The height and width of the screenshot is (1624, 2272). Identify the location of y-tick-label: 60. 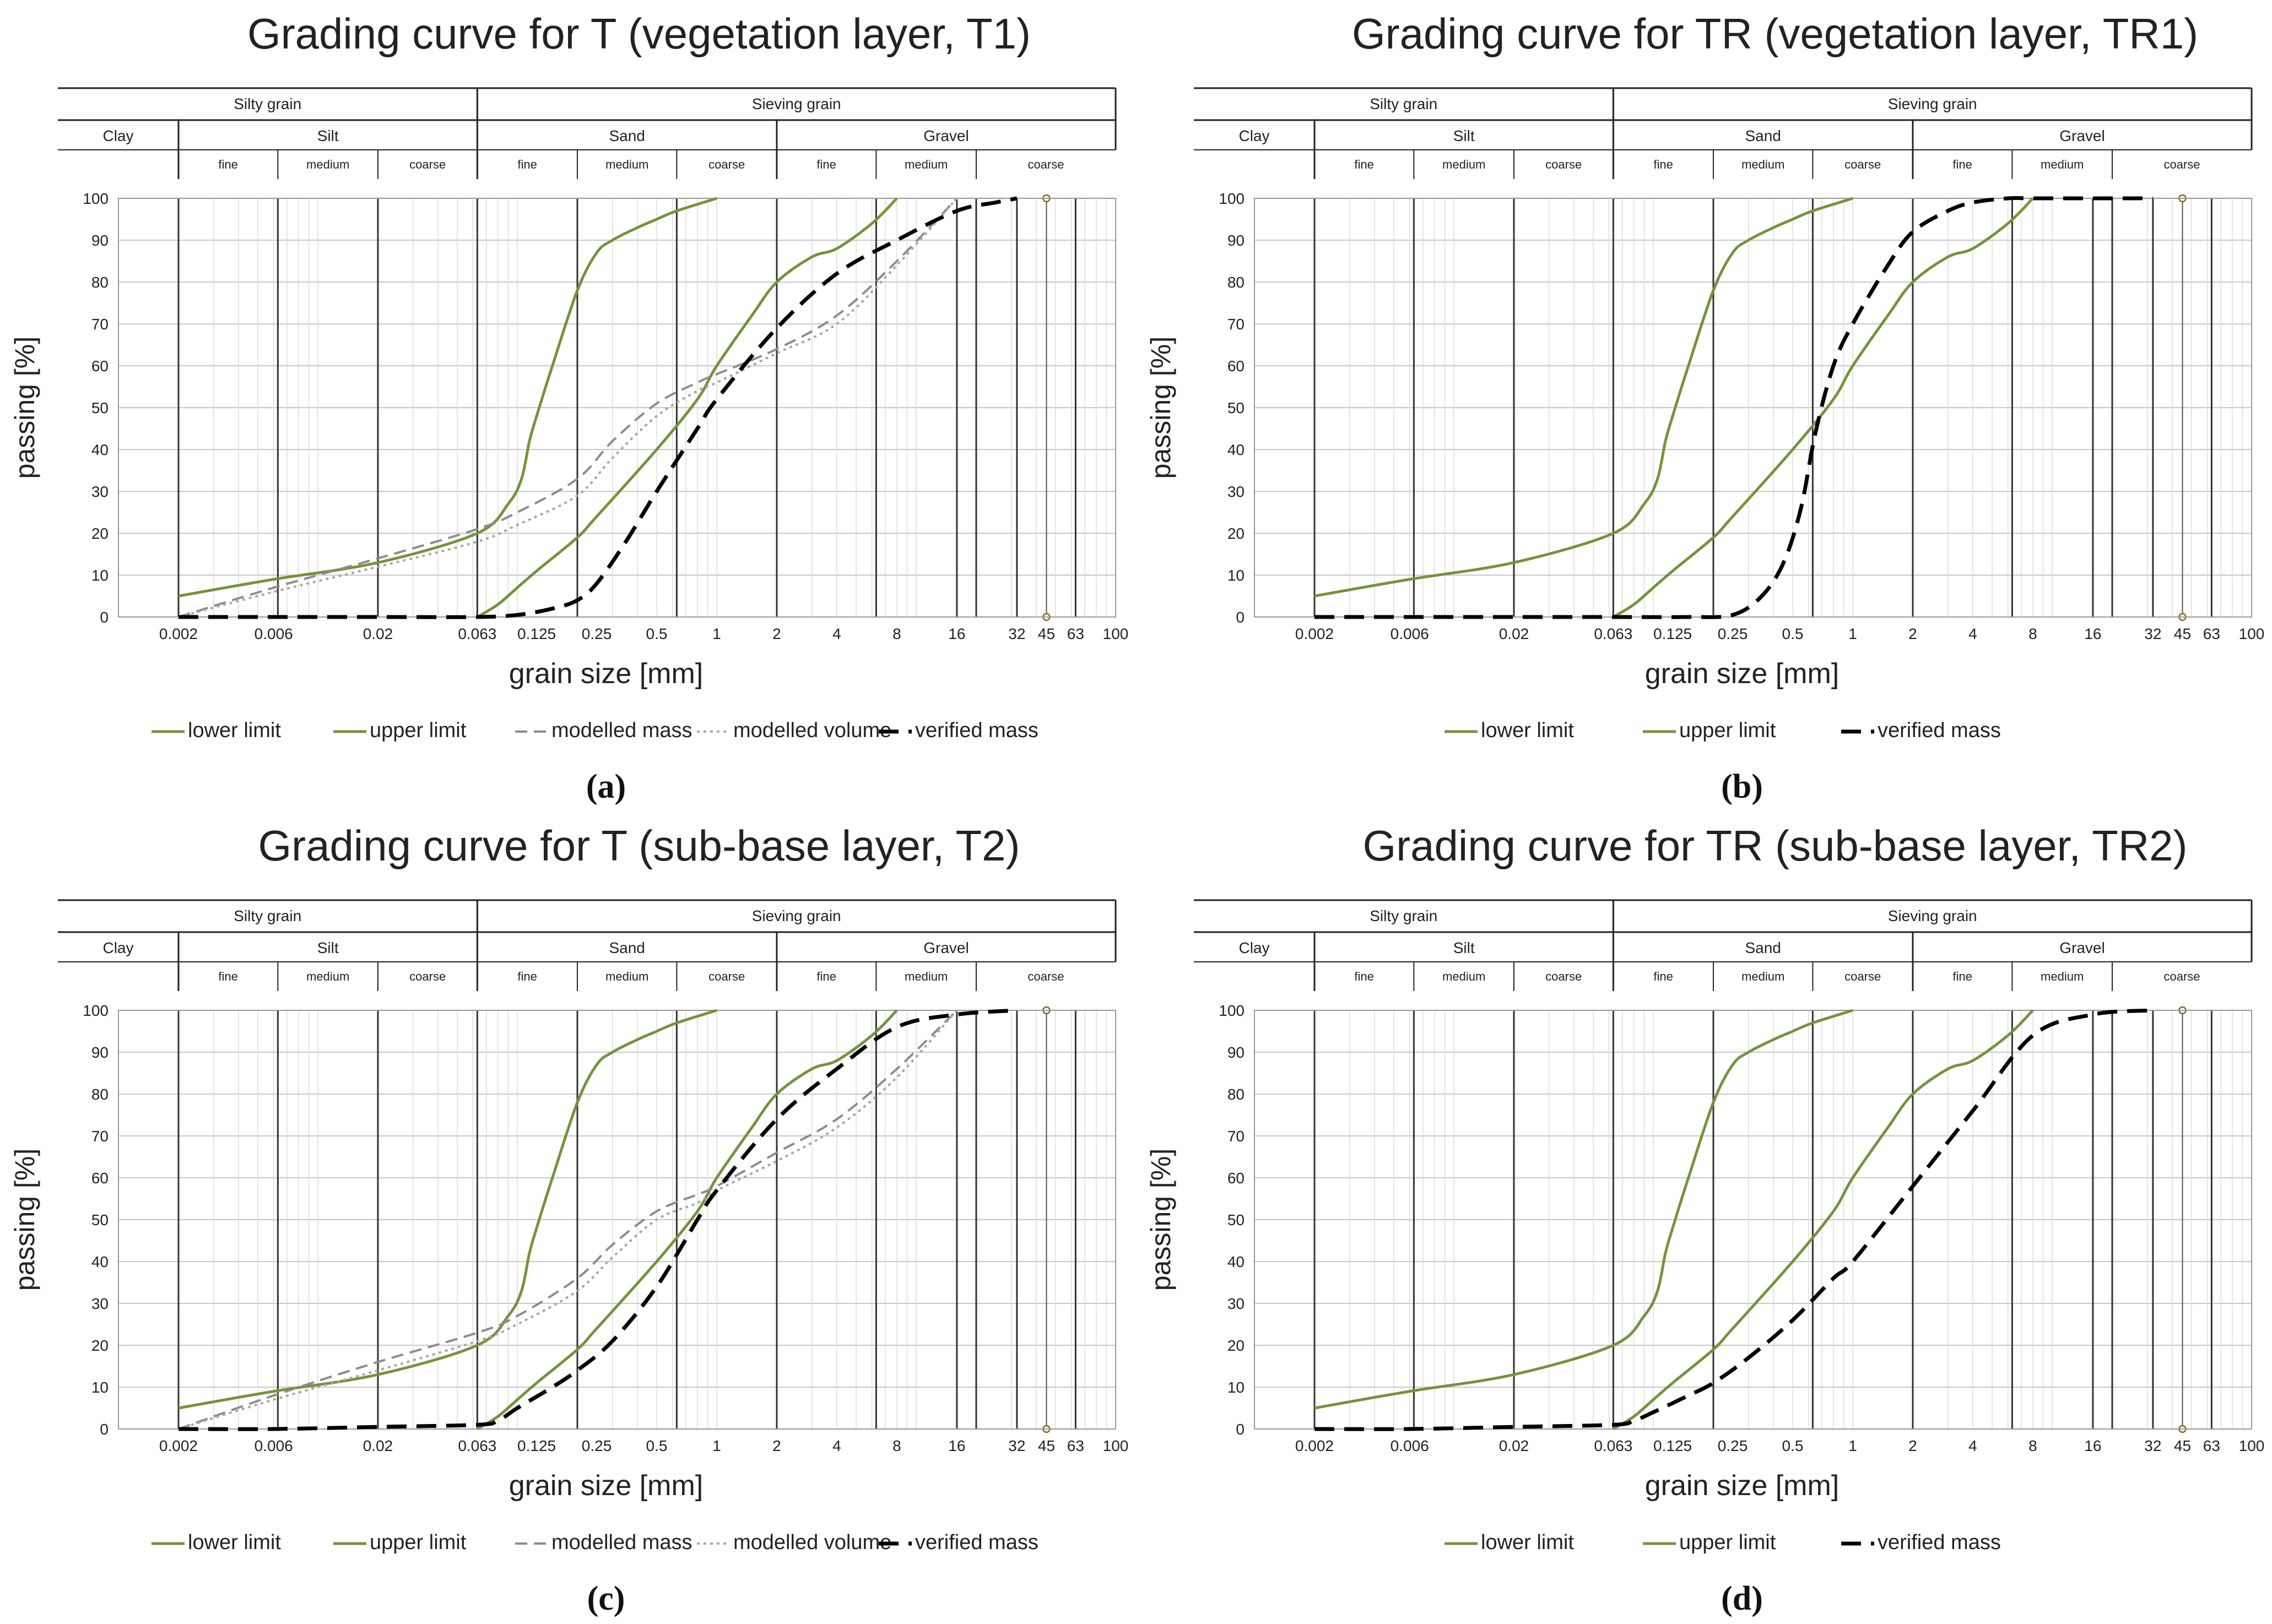
(1236, 1178).